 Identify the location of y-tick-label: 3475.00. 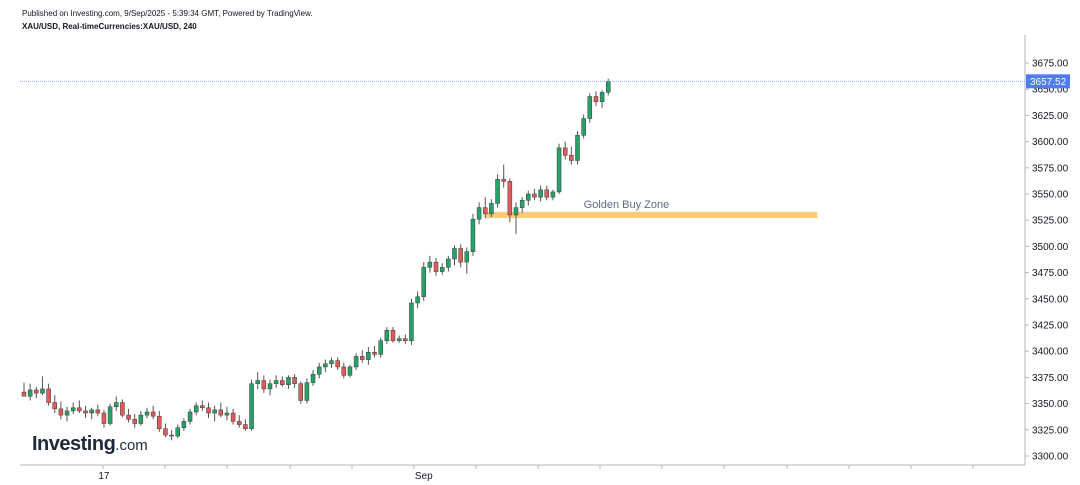
(1050, 273).